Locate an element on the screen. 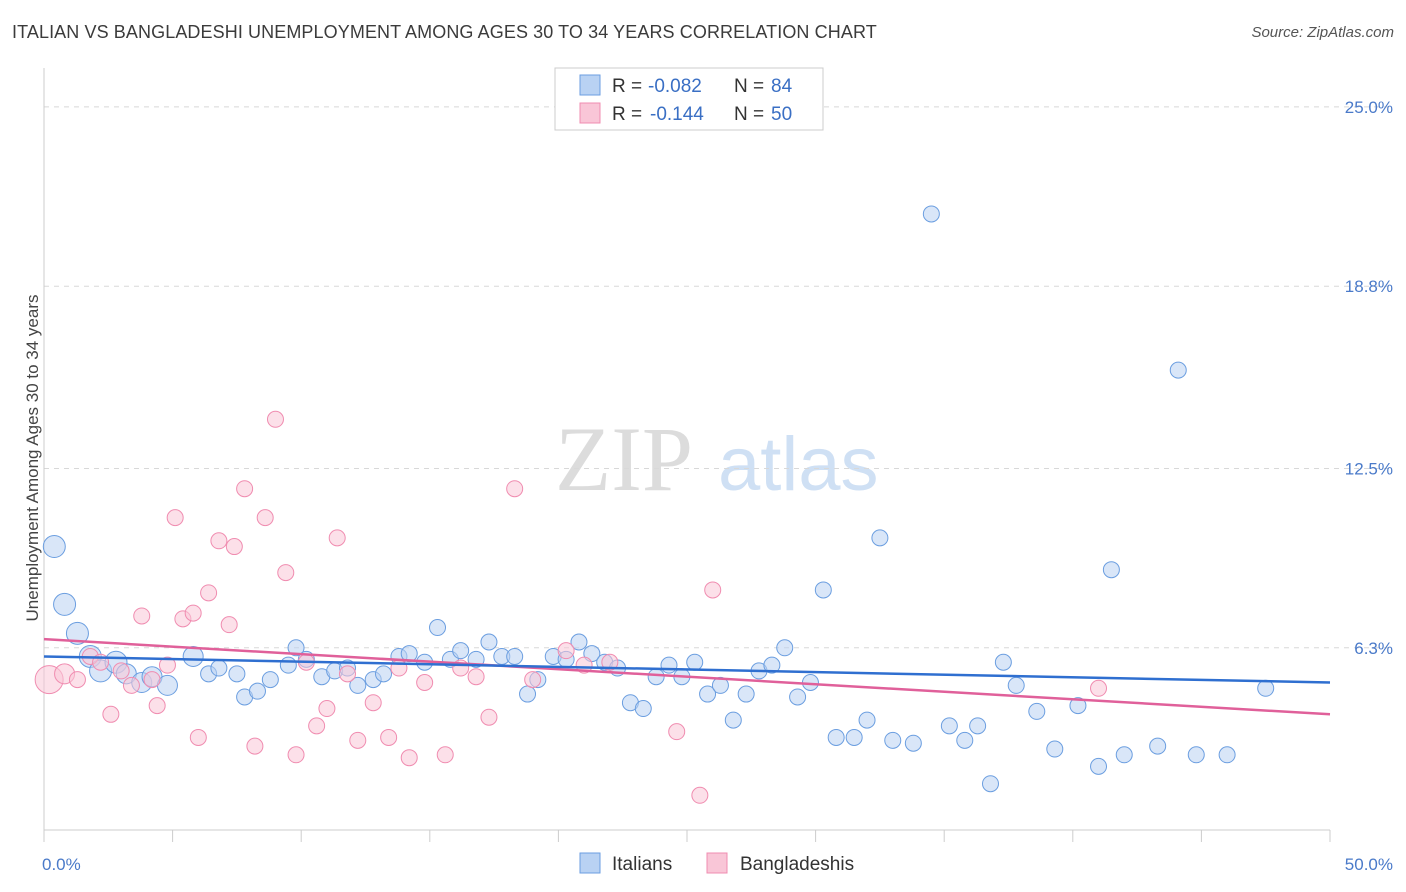 The width and height of the screenshot is (1406, 892). series-legend-label-italians: Italians is located at coordinates (642, 864).